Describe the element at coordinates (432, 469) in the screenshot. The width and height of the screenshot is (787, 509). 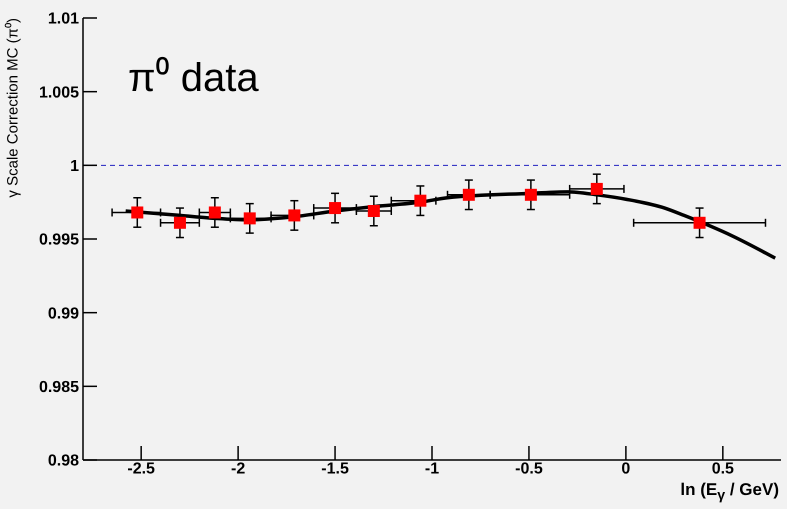
I see `x-tick-label: -1` at that location.